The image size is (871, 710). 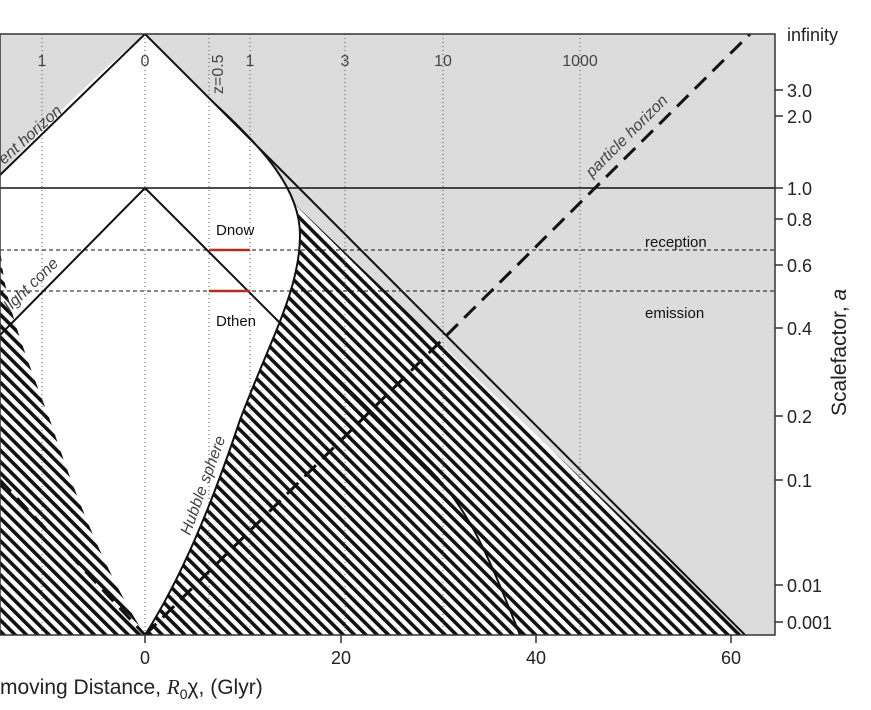 What do you see at coordinates (443, 61) in the screenshot?
I see `redshift-tick: 10` at bounding box center [443, 61].